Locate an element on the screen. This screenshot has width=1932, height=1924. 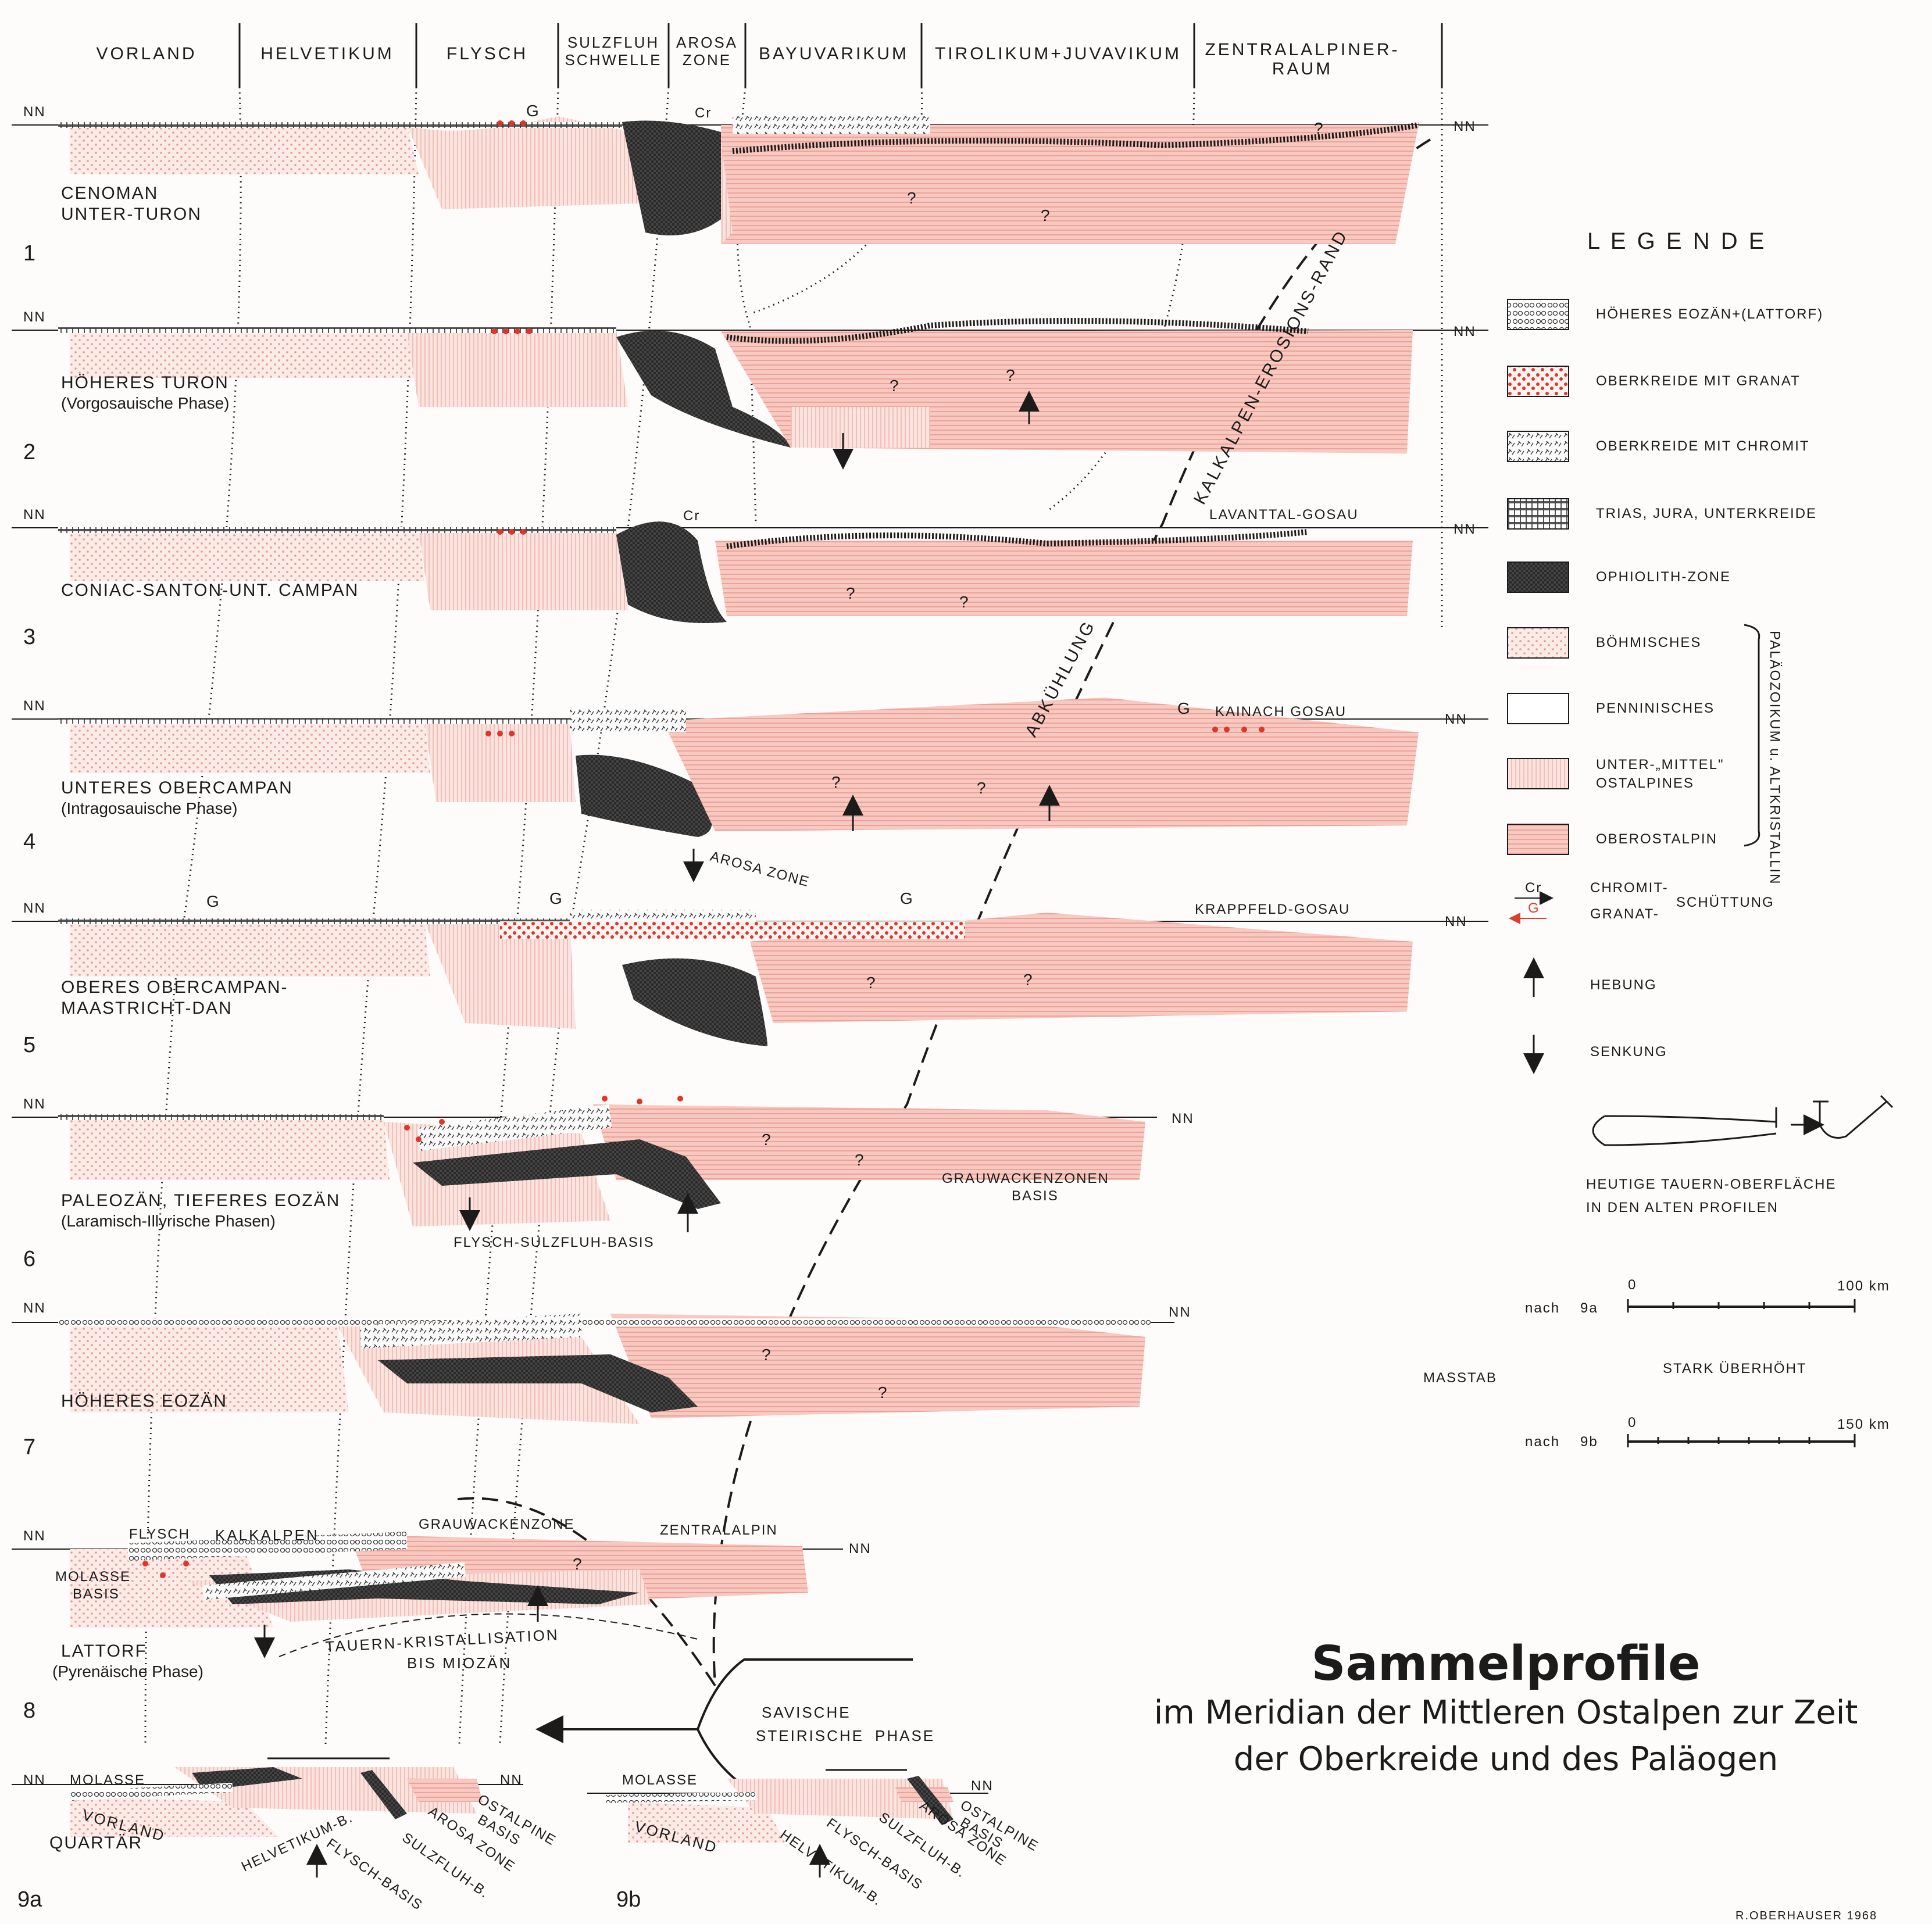
zone-arosa-zone: ZONE is located at coordinates (707, 60).